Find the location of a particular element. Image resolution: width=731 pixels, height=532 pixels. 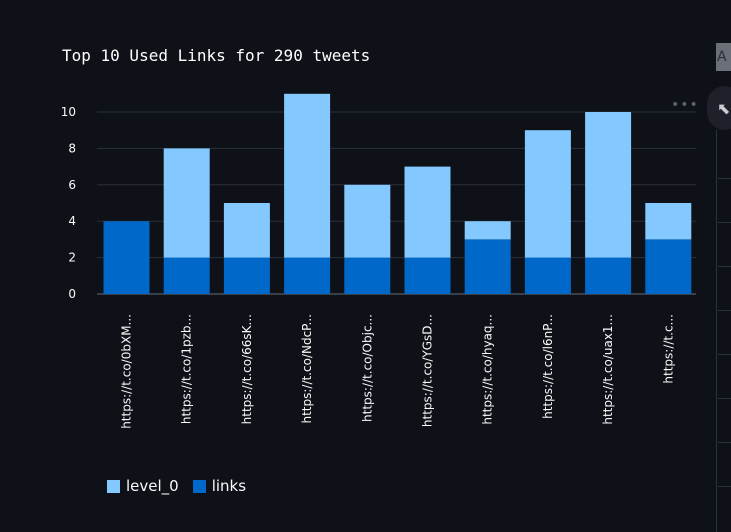

legend-swatch-links is located at coordinates (199, 486).